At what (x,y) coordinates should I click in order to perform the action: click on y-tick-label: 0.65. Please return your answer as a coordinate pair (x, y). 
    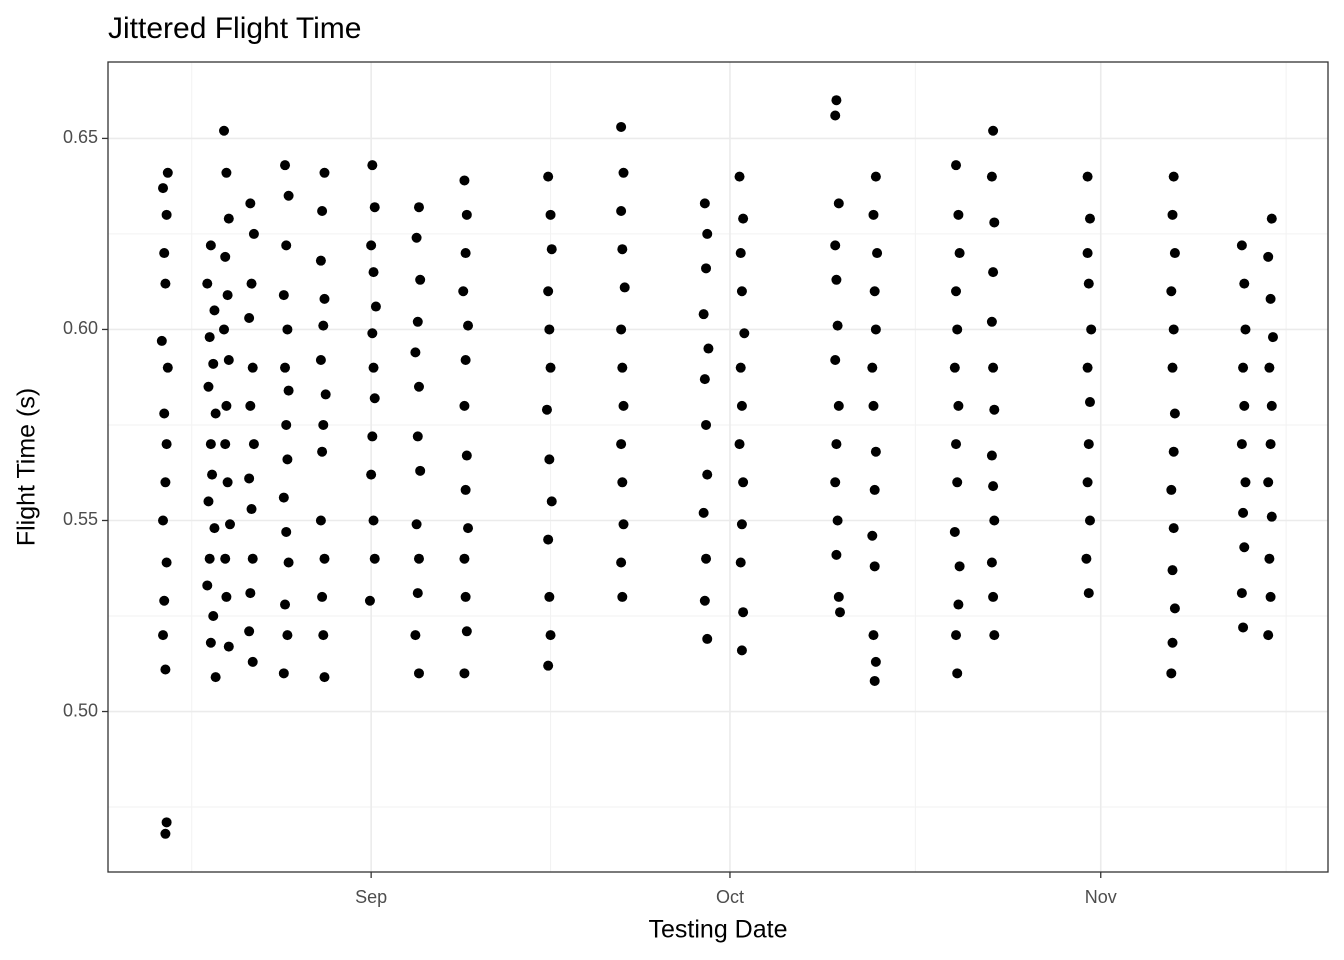
    Looking at the image, I should click on (80, 137).